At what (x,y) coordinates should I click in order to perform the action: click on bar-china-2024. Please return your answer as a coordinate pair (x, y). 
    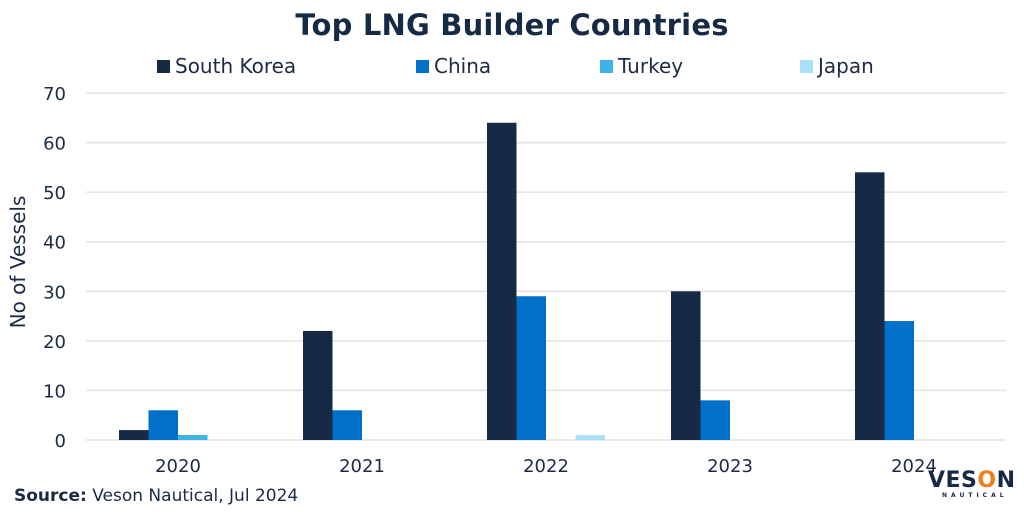
    Looking at the image, I should click on (899, 380).